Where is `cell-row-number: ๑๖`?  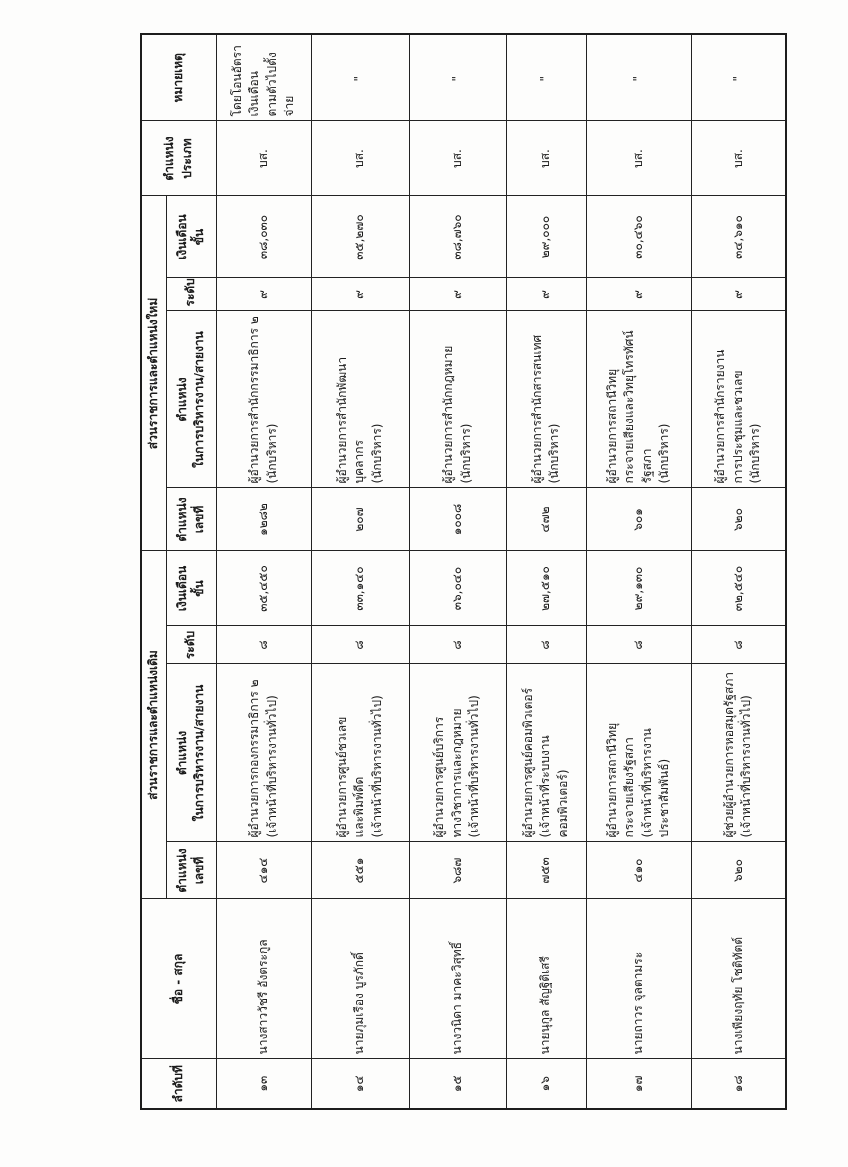 cell-row-number: ๑๖ is located at coordinates (546, 1084).